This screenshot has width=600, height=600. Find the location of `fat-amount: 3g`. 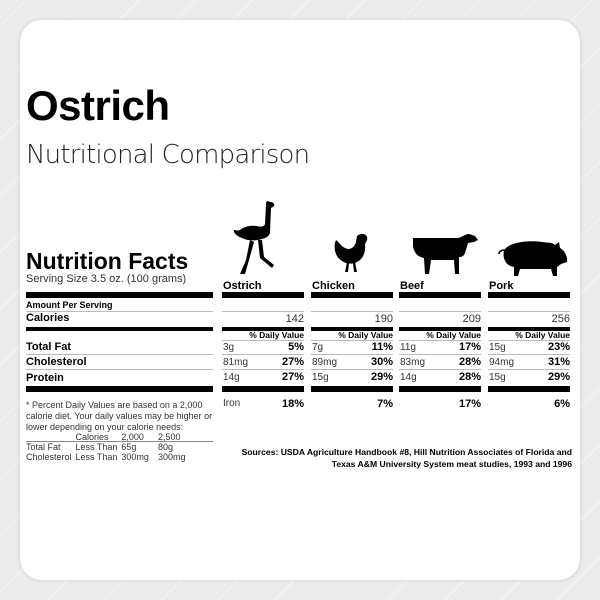

fat-amount: 3g is located at coordinates (229, 347).